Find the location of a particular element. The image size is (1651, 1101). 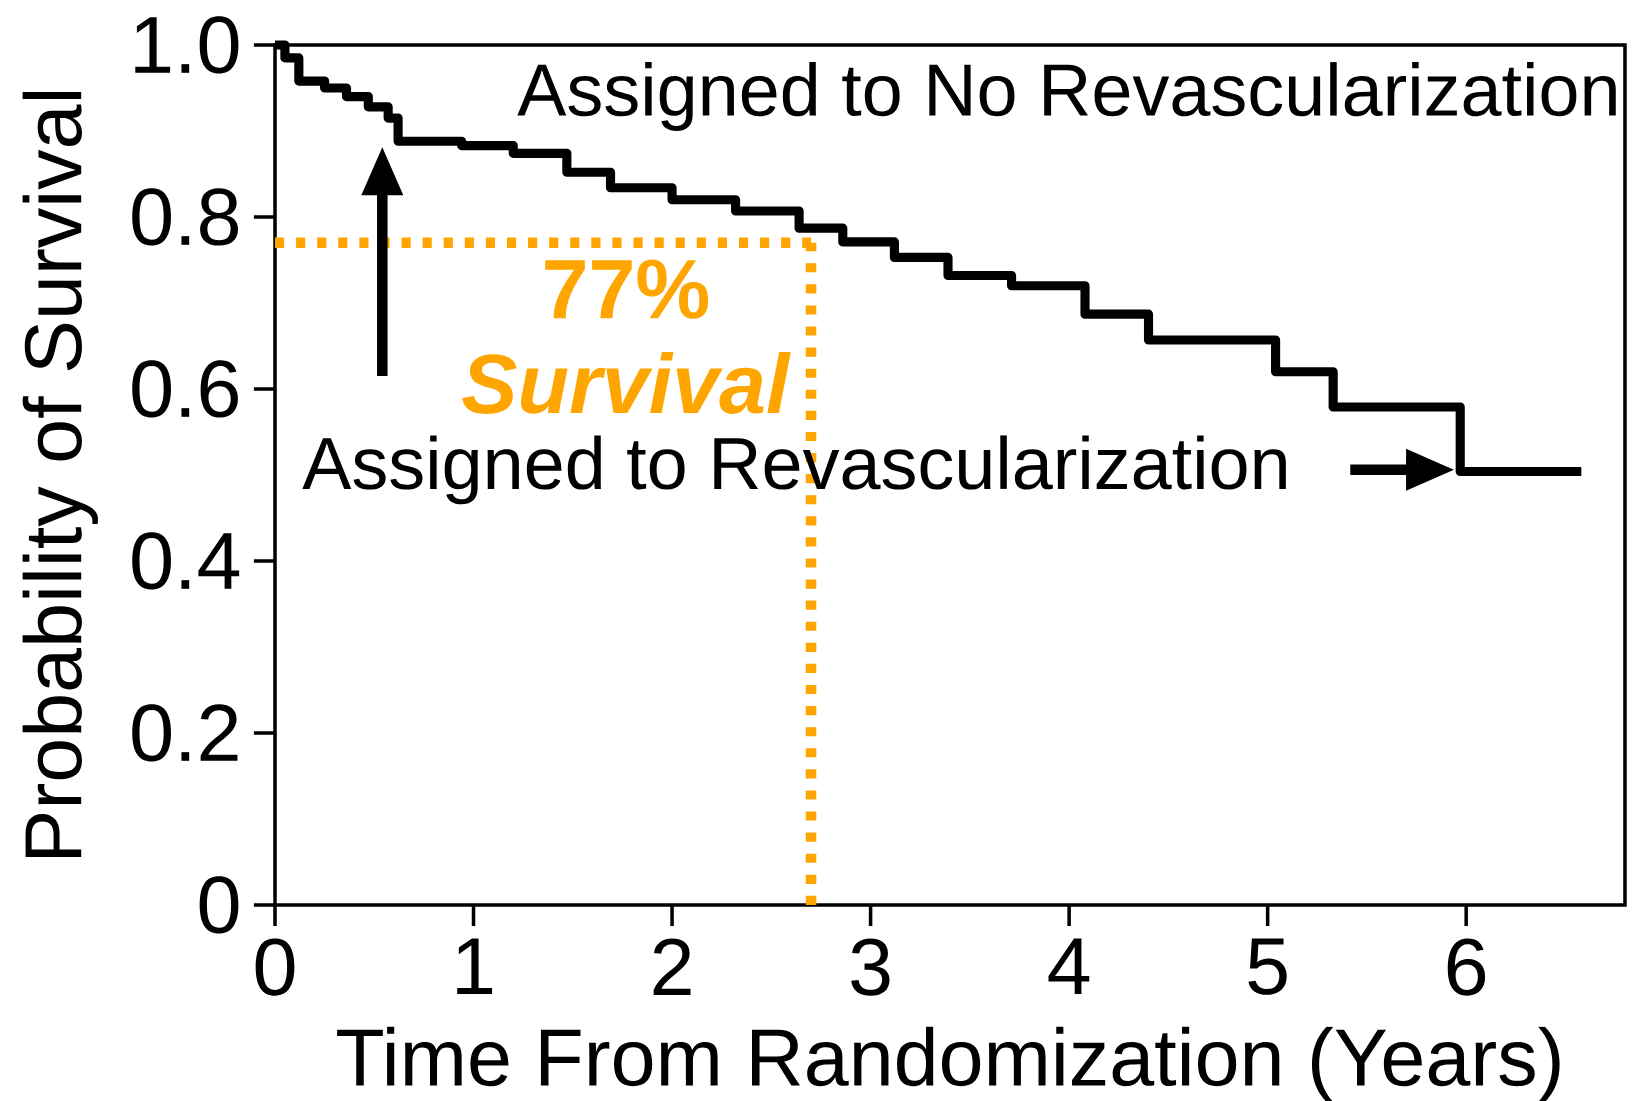

y-tick-label: 1.0 is located at coordinates (187, 45).